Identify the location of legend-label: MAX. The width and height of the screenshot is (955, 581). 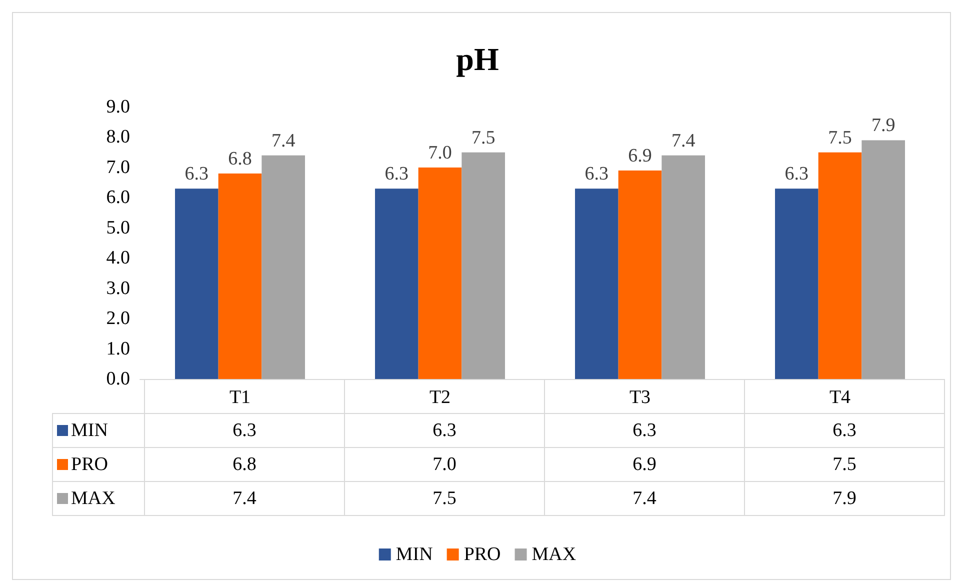
(554, 554).